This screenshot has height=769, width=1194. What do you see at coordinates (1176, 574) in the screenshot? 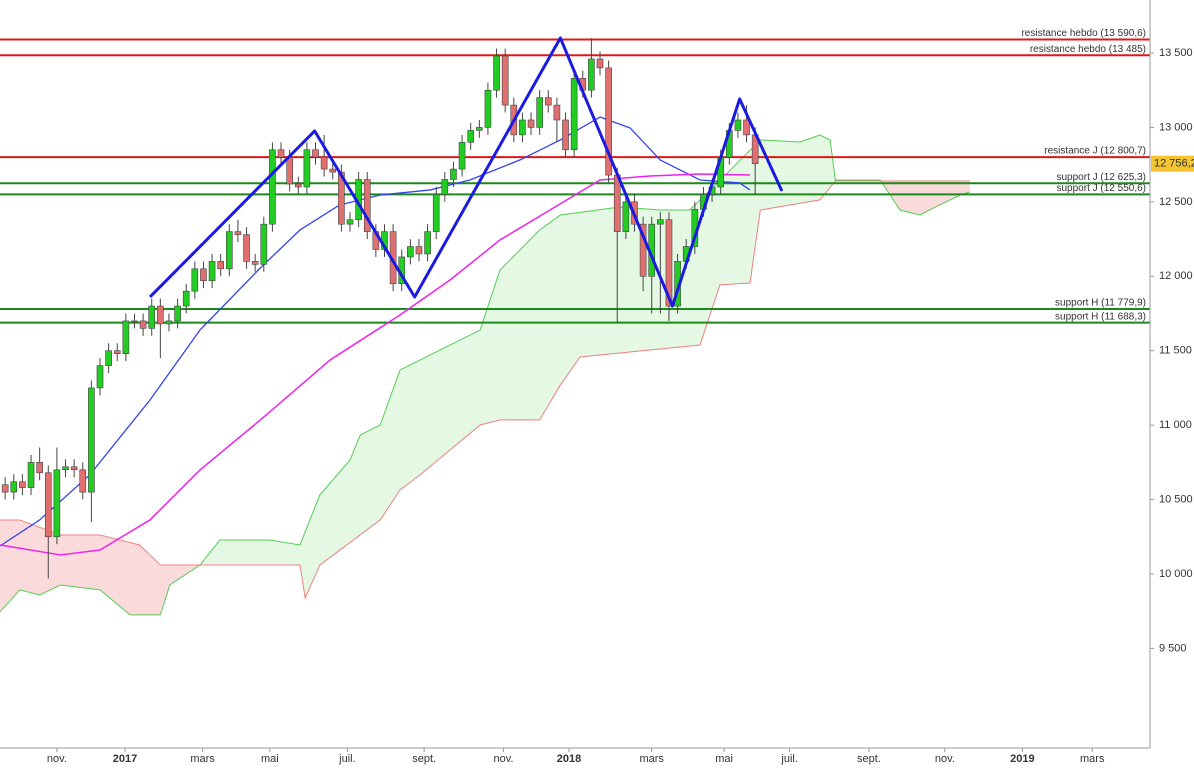
I see `y-tick-label: 10 000` at bounding box center [1176, 574].